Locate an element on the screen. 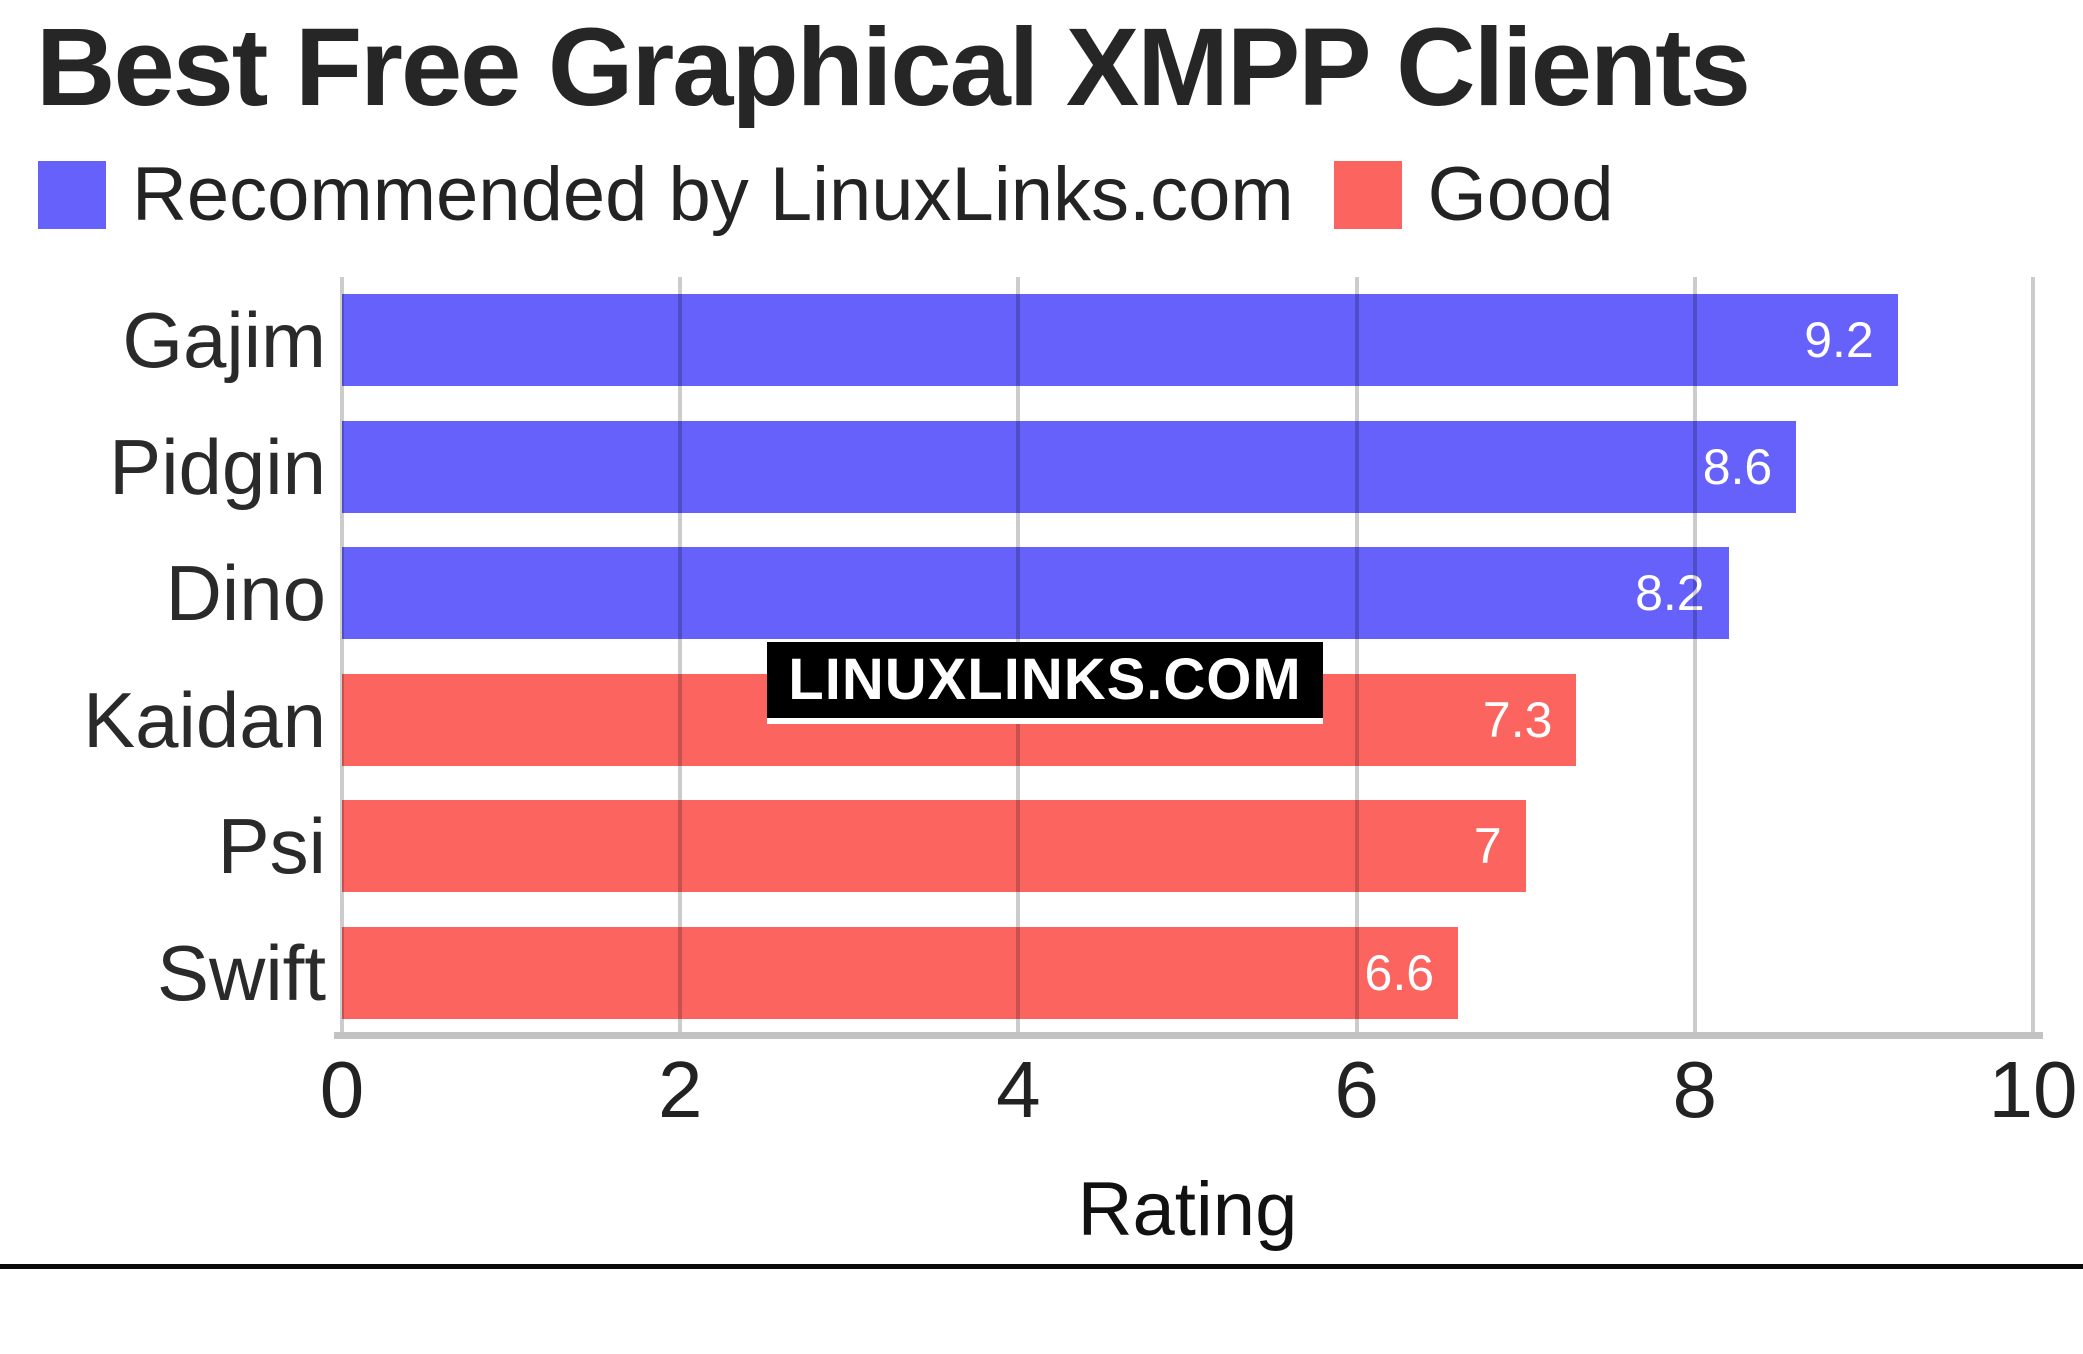 The image size is (2083, 1354). bar-track: 8.2 is located at coordinates (1187, 593).